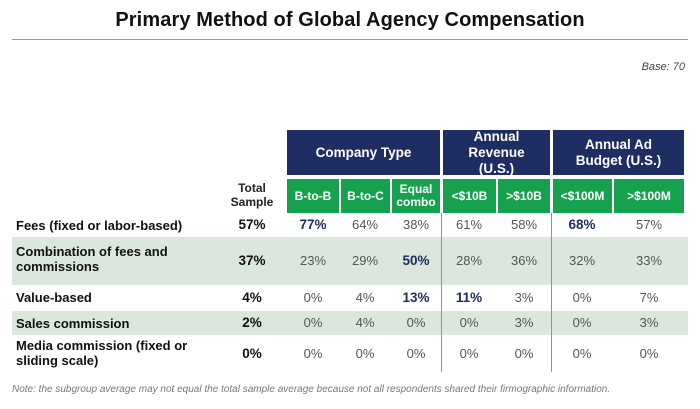 The height and width of the screenshot is (409, 700). What do you see at coordinates (54, 297) in the screenshot?
I see `row-label: Value-based` at bounding box center [54, 297].